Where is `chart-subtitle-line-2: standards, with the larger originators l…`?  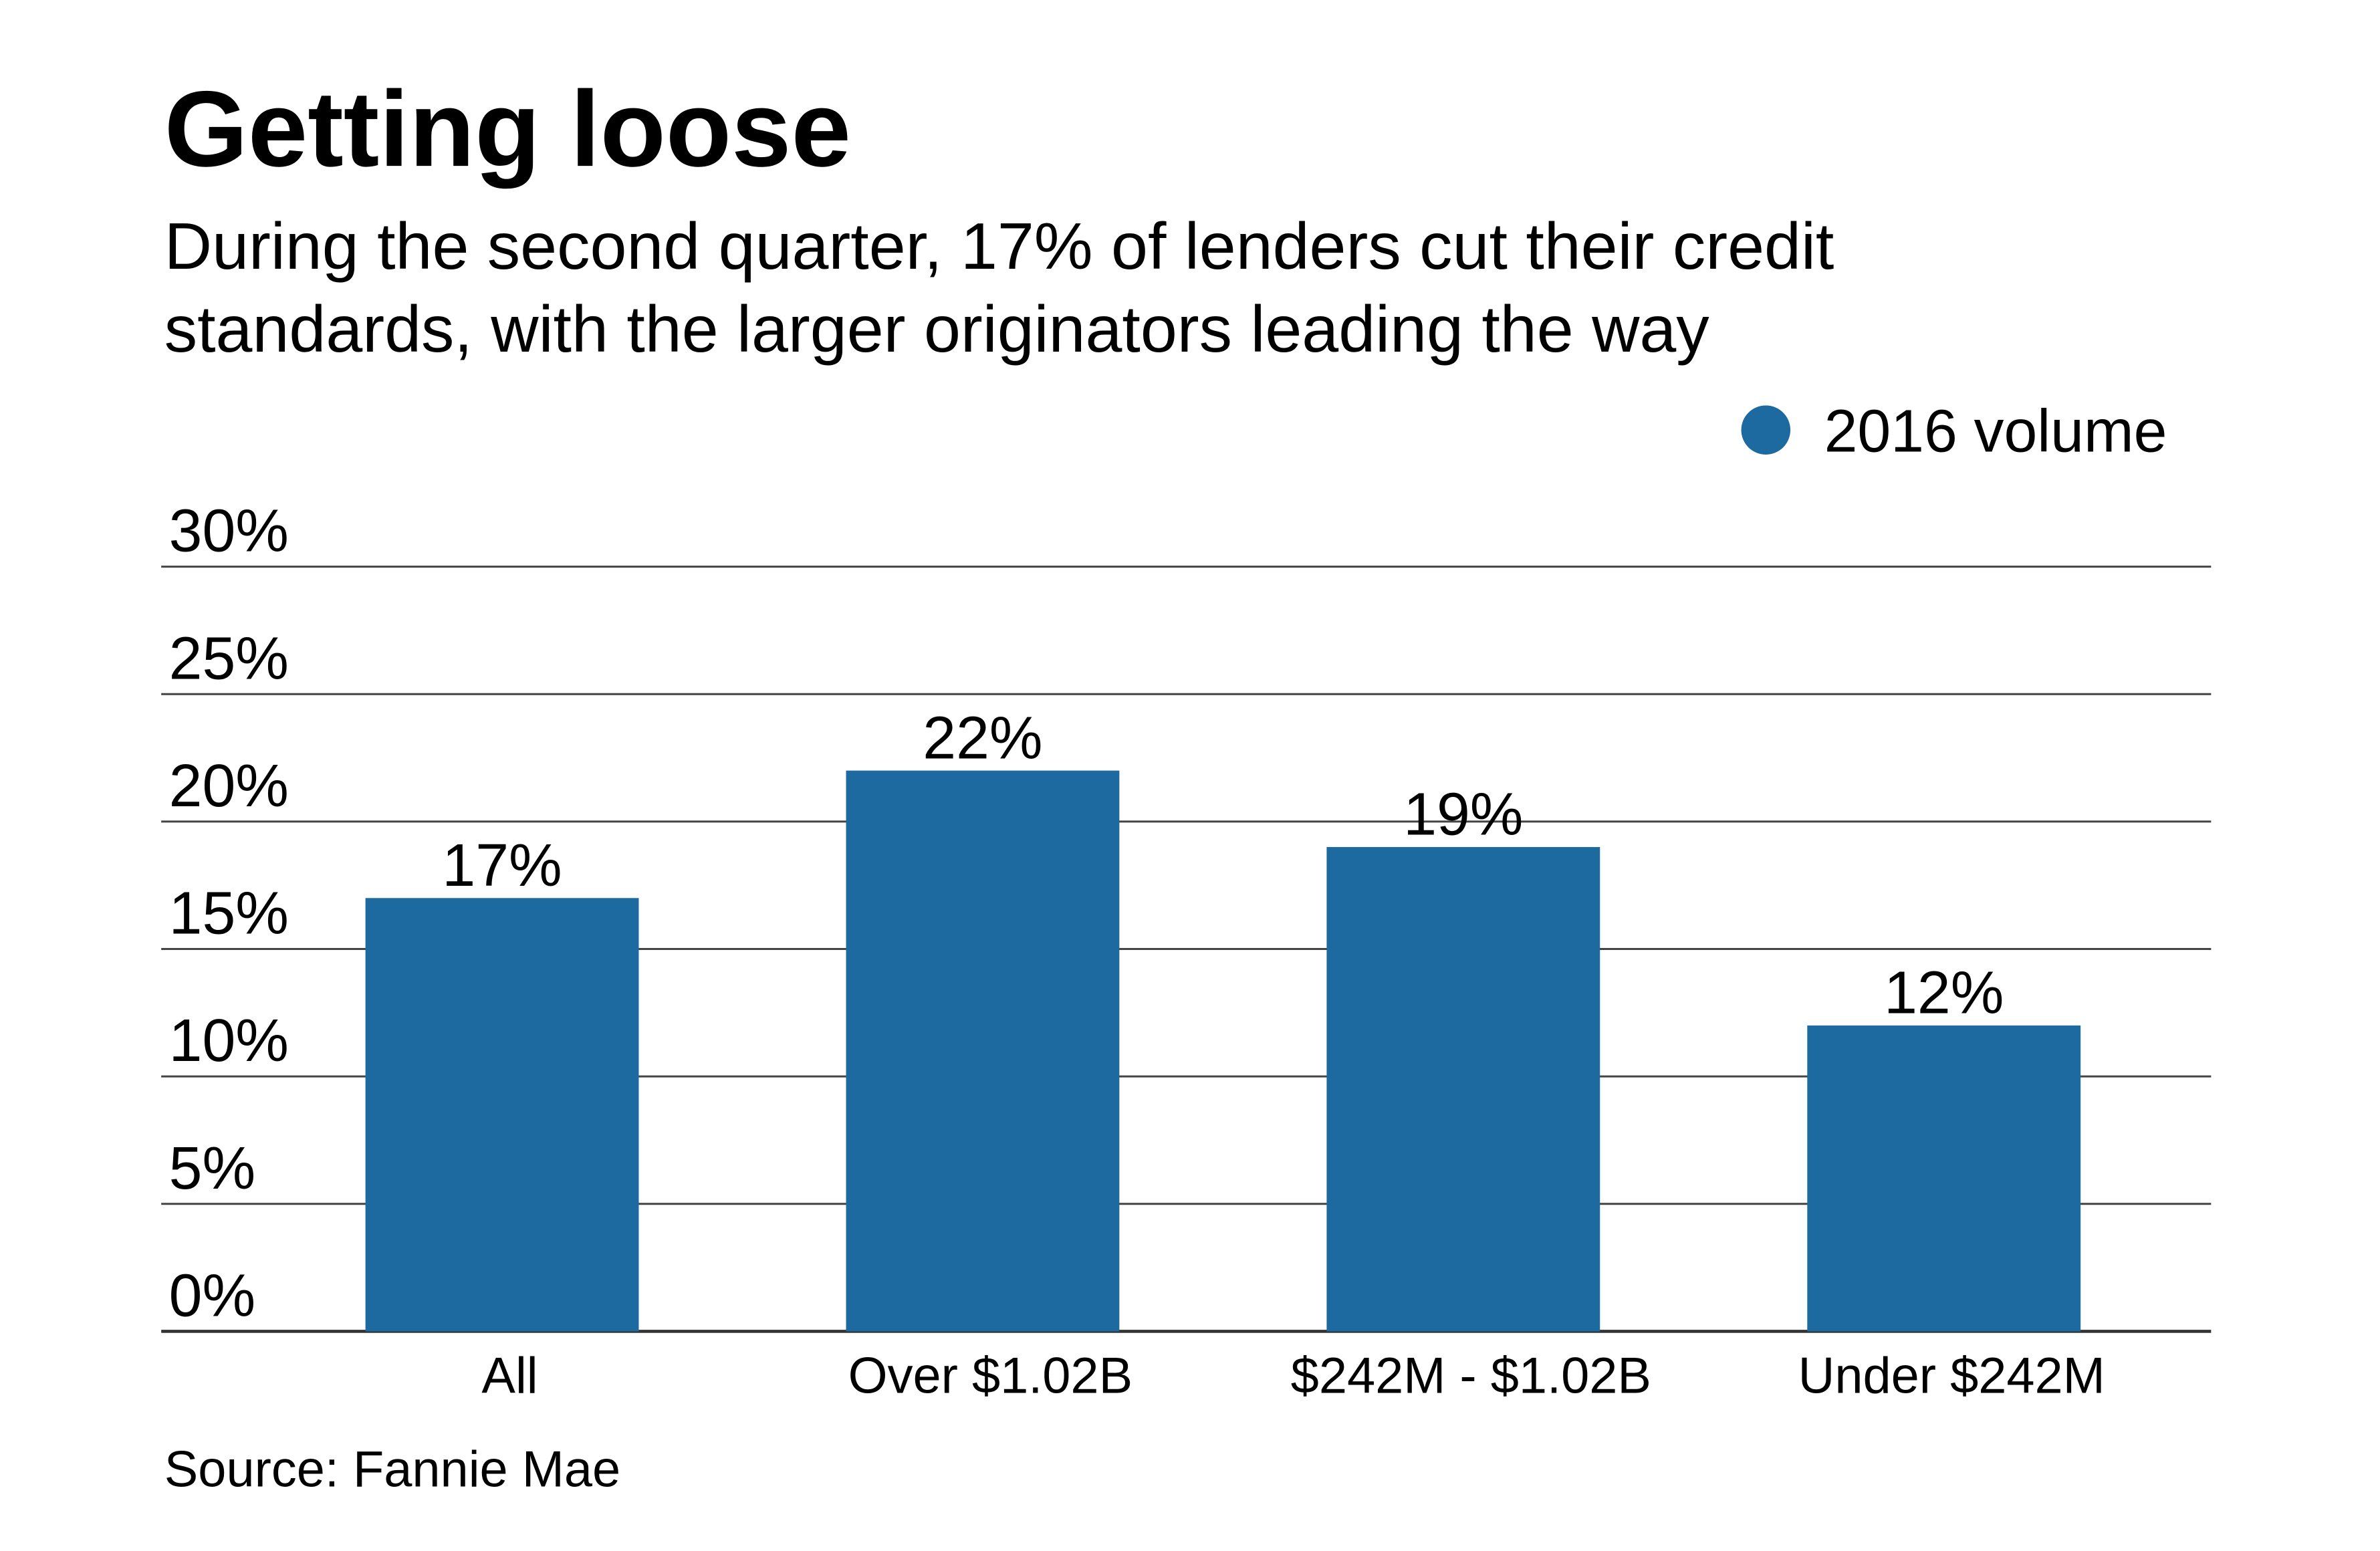 chart-subtitle-line-2: standards, with the larger originators l… is located at coordinates (937, 329).